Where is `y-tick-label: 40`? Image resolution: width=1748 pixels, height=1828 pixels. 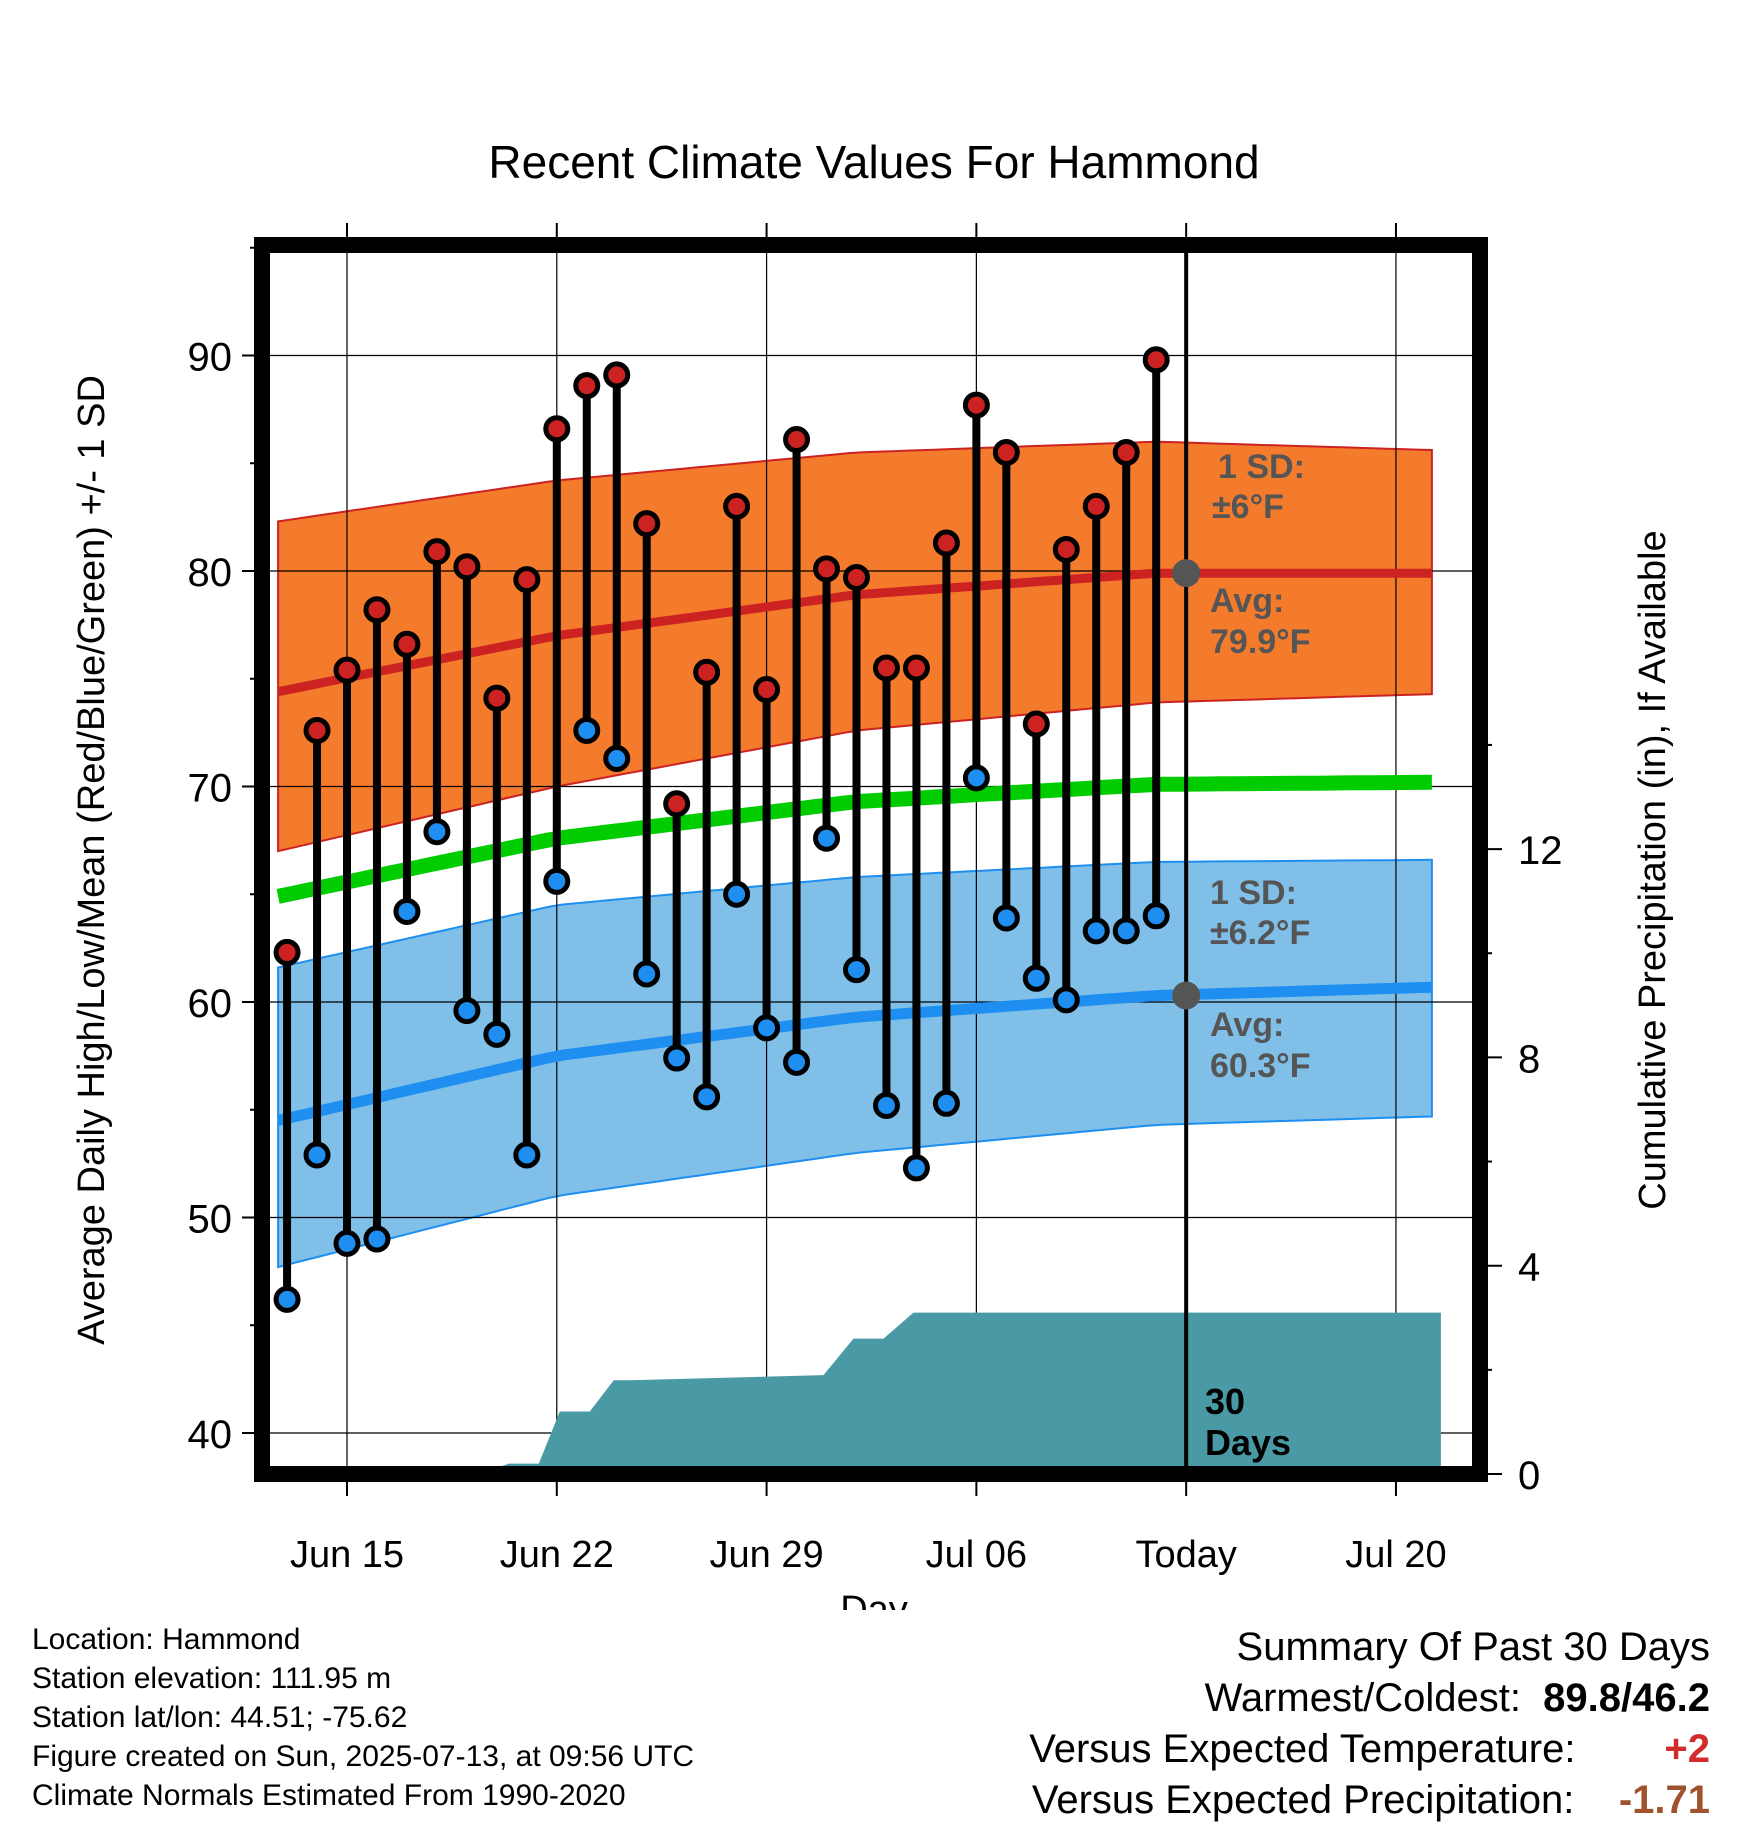 y-tick-label: 40 is located at coordinates (210, 1435).